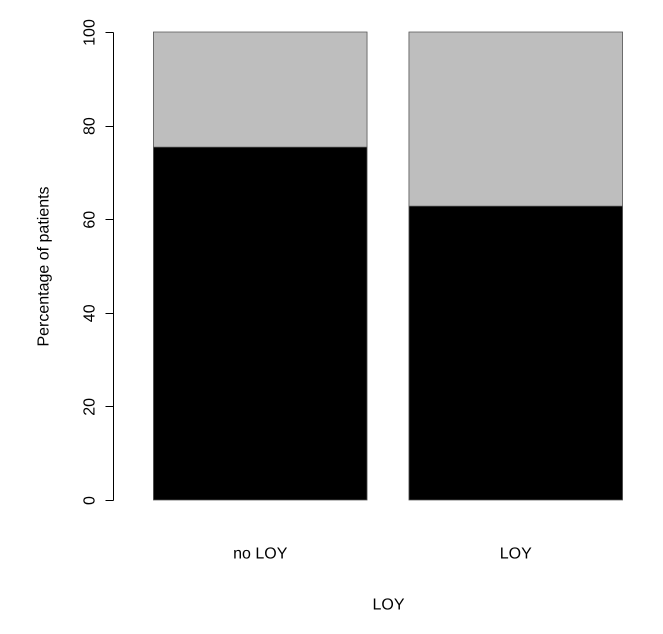  Describe the element at coordinates (260, 554) in the screenshot. I see `x-tick-label: no LOY` at that location.